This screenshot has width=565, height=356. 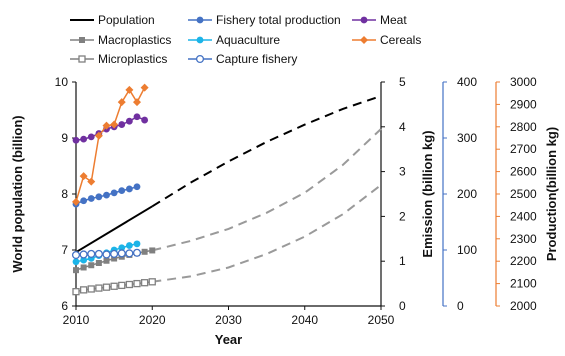 What do you see at coordinates (402, 261) in the screenshot?
I see `emission-tick-label: 1` at bounding box center [402, 261].